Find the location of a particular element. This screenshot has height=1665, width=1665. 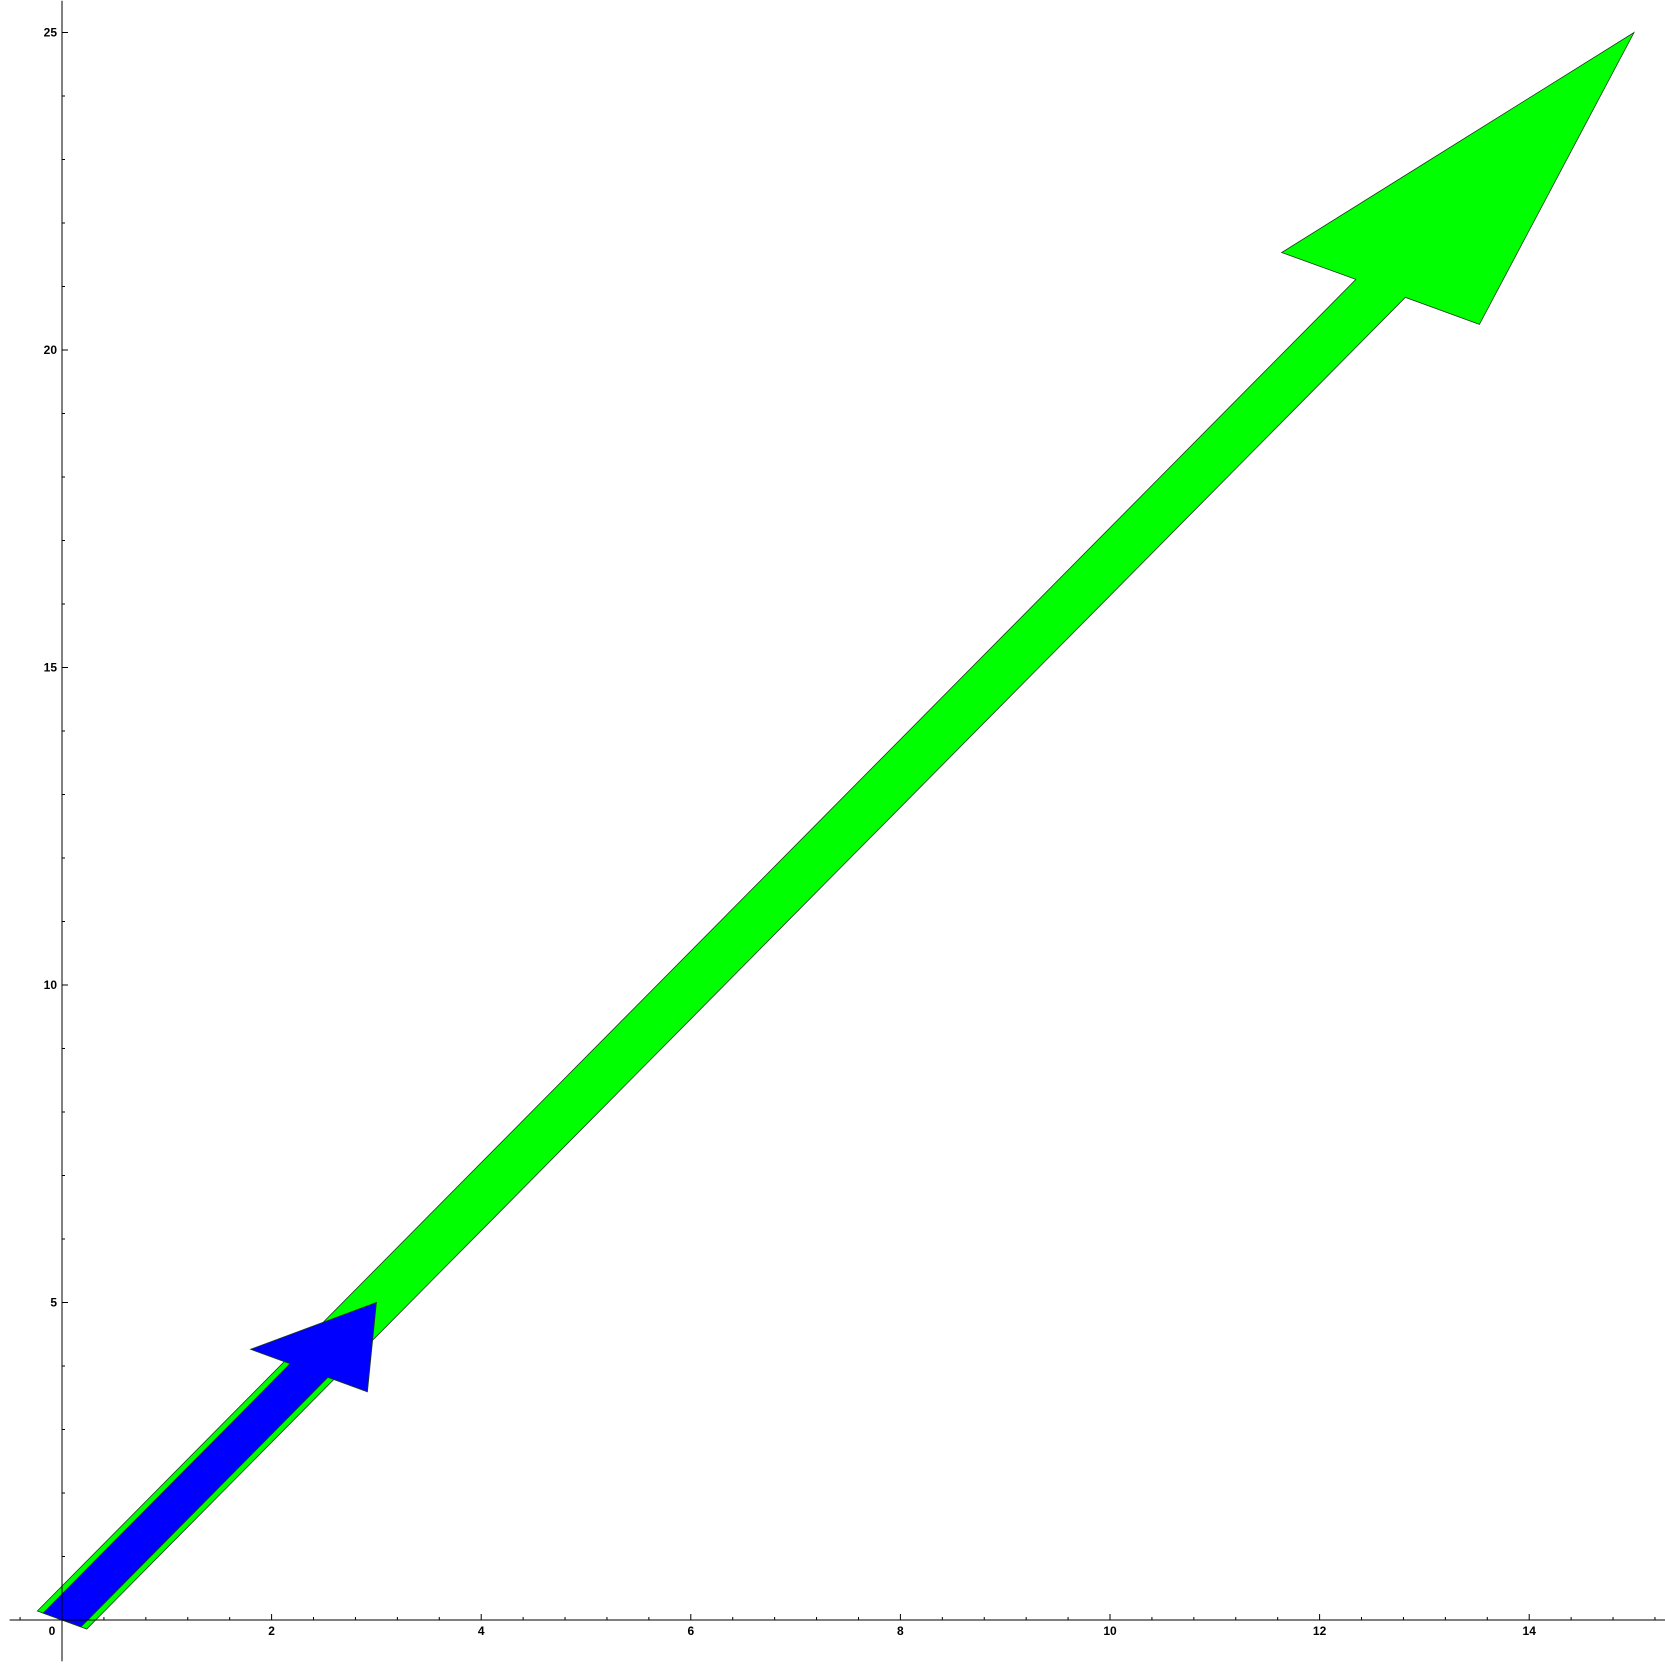

x-tick-label: 2 is located at coordinates (271, 1631).